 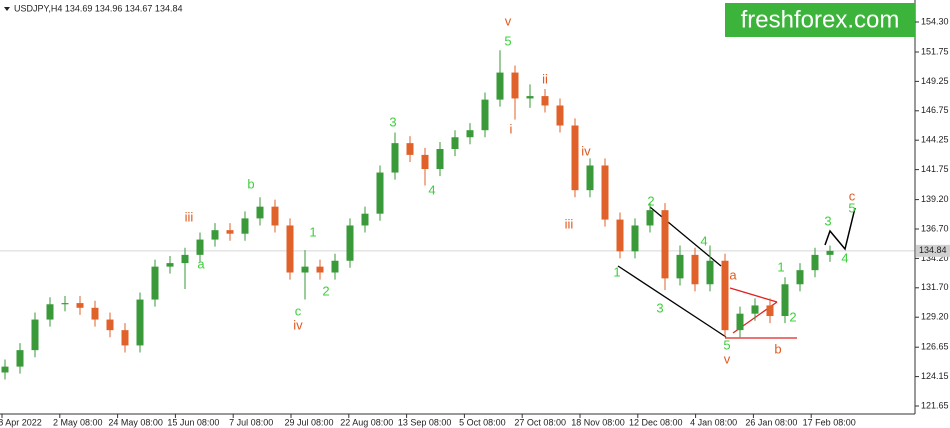 I want to click on x-tick-label: 2 May 08:00, so click(x=78, y=422).